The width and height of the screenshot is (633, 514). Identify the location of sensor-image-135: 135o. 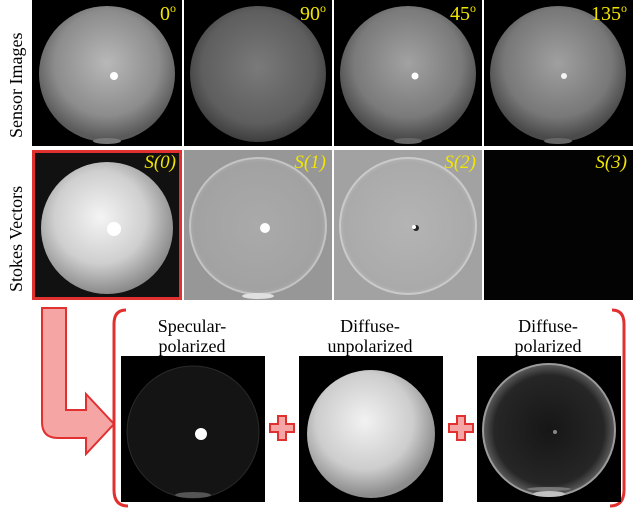
(558, 73).